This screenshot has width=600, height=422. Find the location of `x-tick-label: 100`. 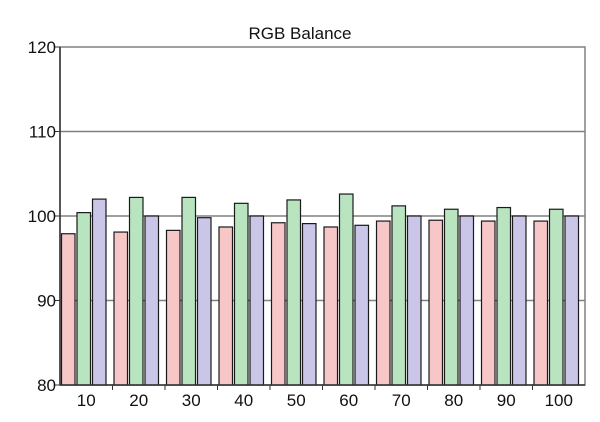

x-tick-label: 100 is located at coordinates (559, 400).